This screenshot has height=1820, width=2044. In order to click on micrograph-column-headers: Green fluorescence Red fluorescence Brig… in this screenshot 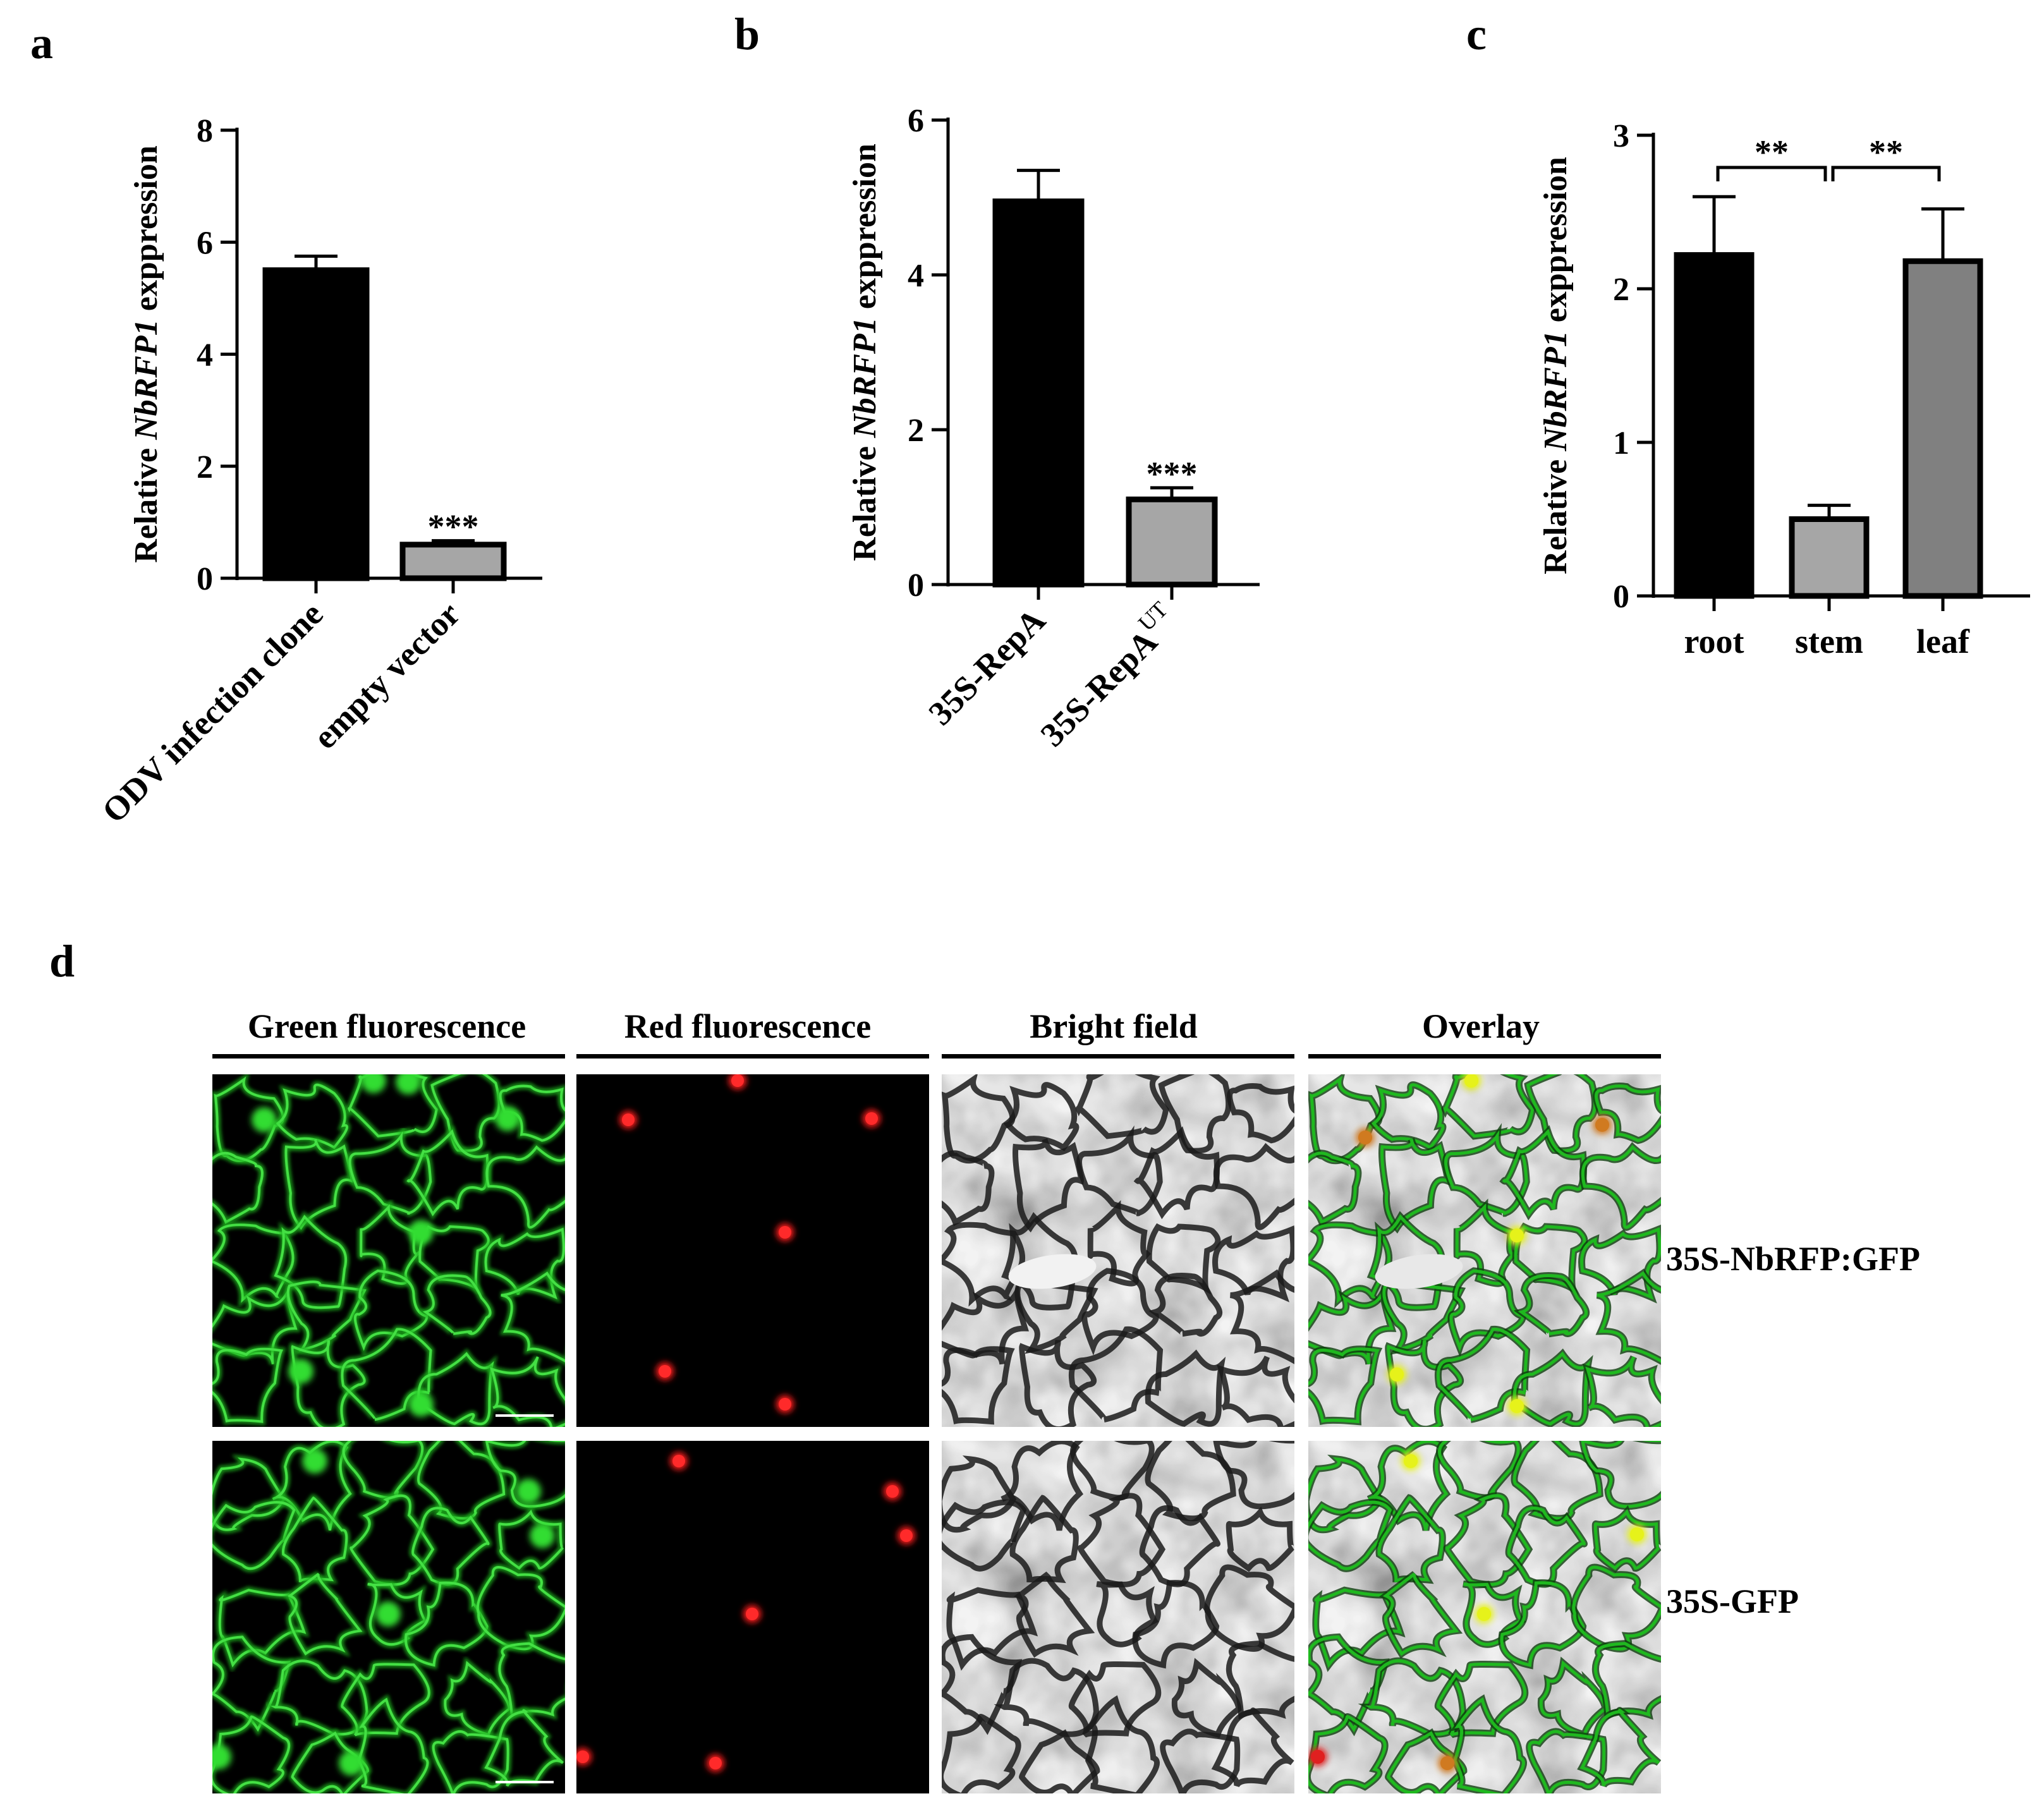, I will do `click(937, 1033)`.